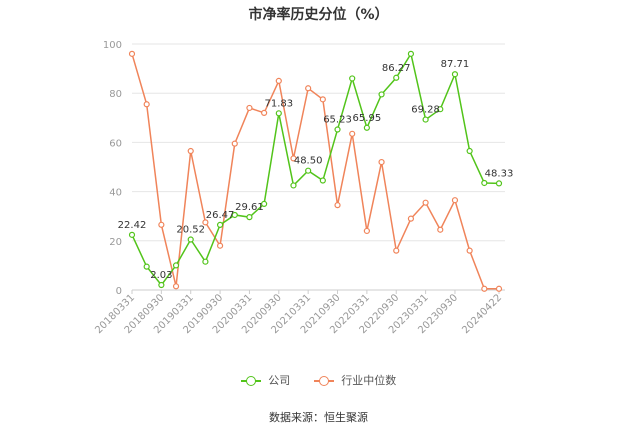  Describe the element at coordinates (132, 225) in the screenshot. I see `data-label: 22.42` at that location.